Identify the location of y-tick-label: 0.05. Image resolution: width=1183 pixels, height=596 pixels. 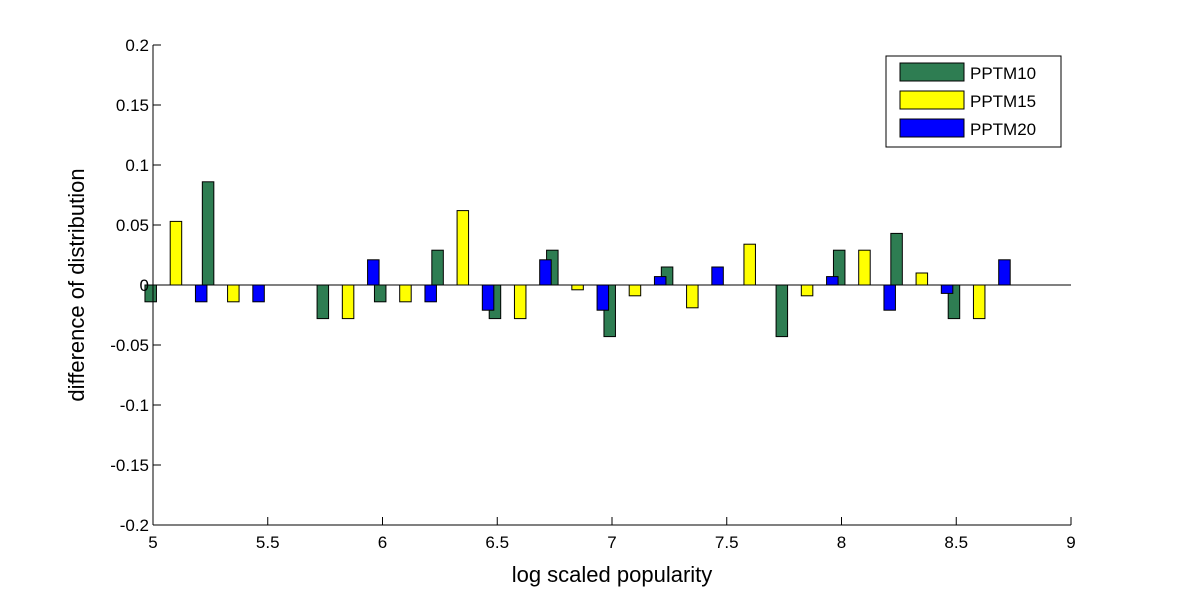
(132, 225).